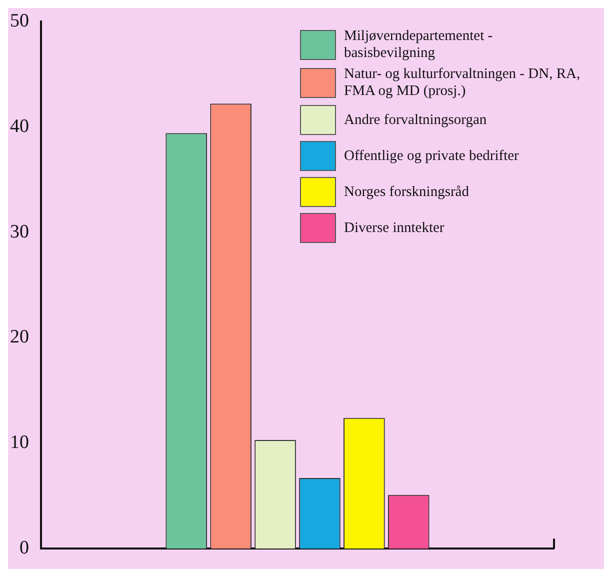 Image resolution: width=612 pixels, height=577 pixels. I want to click on legend-label: Norges forskningsråd, so click(407, 192).